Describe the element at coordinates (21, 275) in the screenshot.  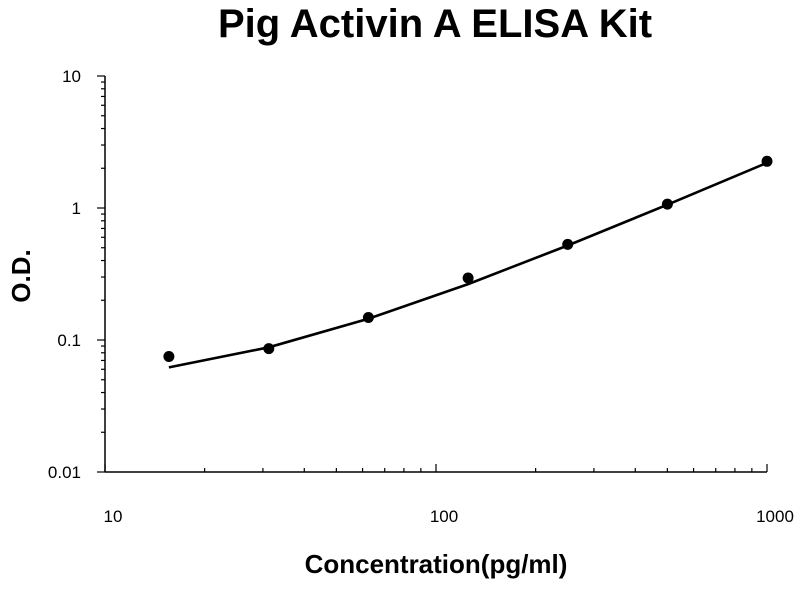
I see `y-axis-label: O.D.` at that location.